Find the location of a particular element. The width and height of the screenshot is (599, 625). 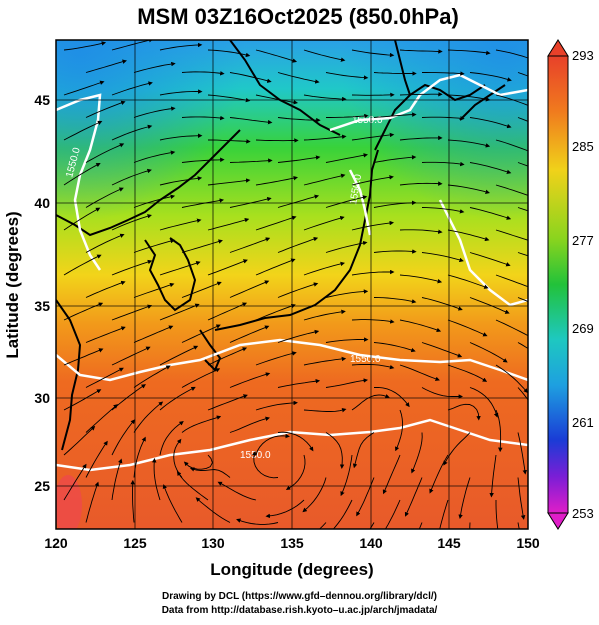

coastline-east-china is located at coordinates (69, 375).